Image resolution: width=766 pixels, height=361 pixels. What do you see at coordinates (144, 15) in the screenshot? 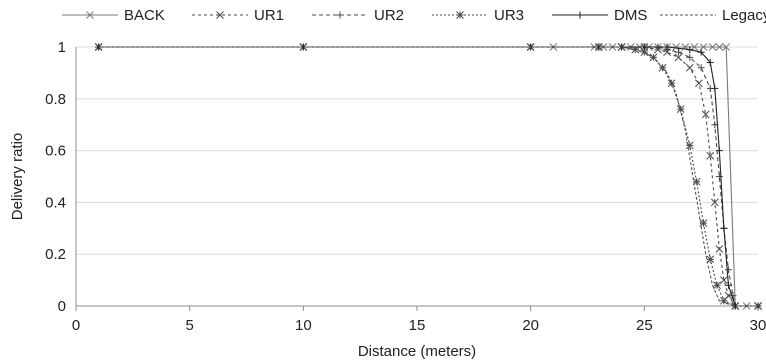
I see `legend-label: BACK` at bounding box center [144, 15].